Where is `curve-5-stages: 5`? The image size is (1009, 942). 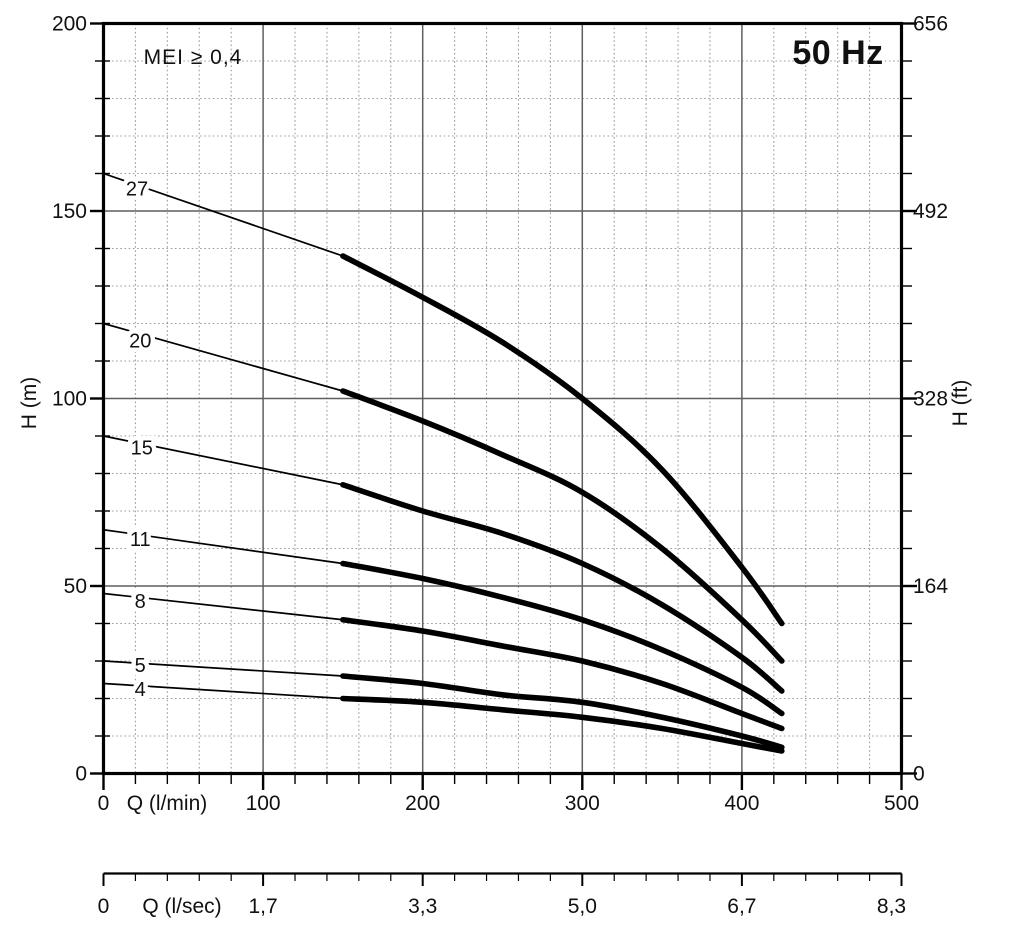
curve-5-stages: 5 is located at coordinates (444, 700).